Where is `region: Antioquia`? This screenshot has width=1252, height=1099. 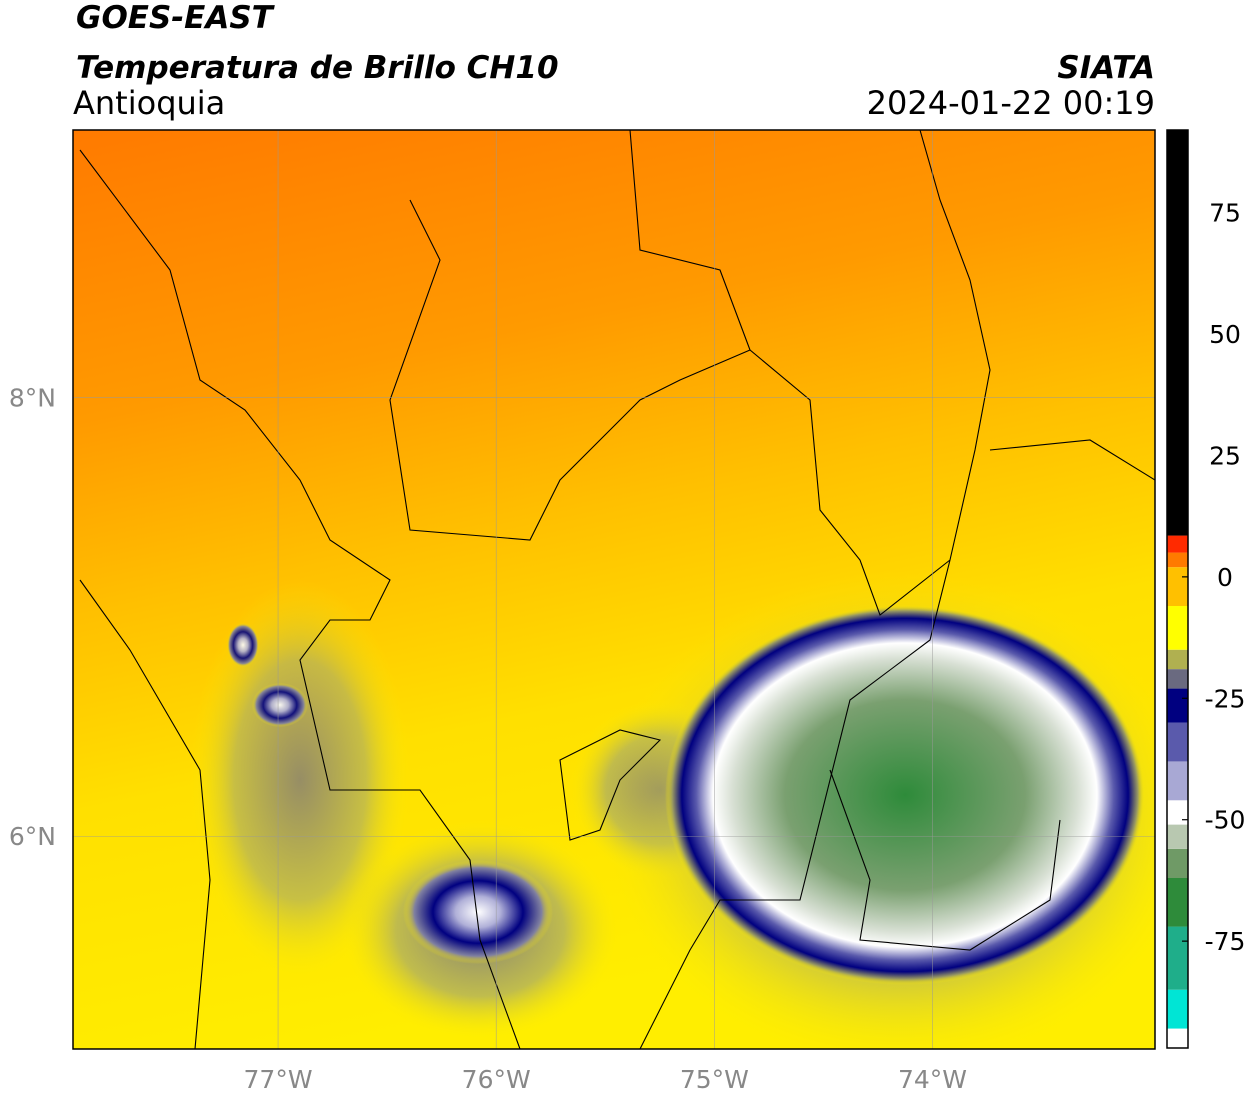
region: Antioquia is located at coordinates (149, 103).